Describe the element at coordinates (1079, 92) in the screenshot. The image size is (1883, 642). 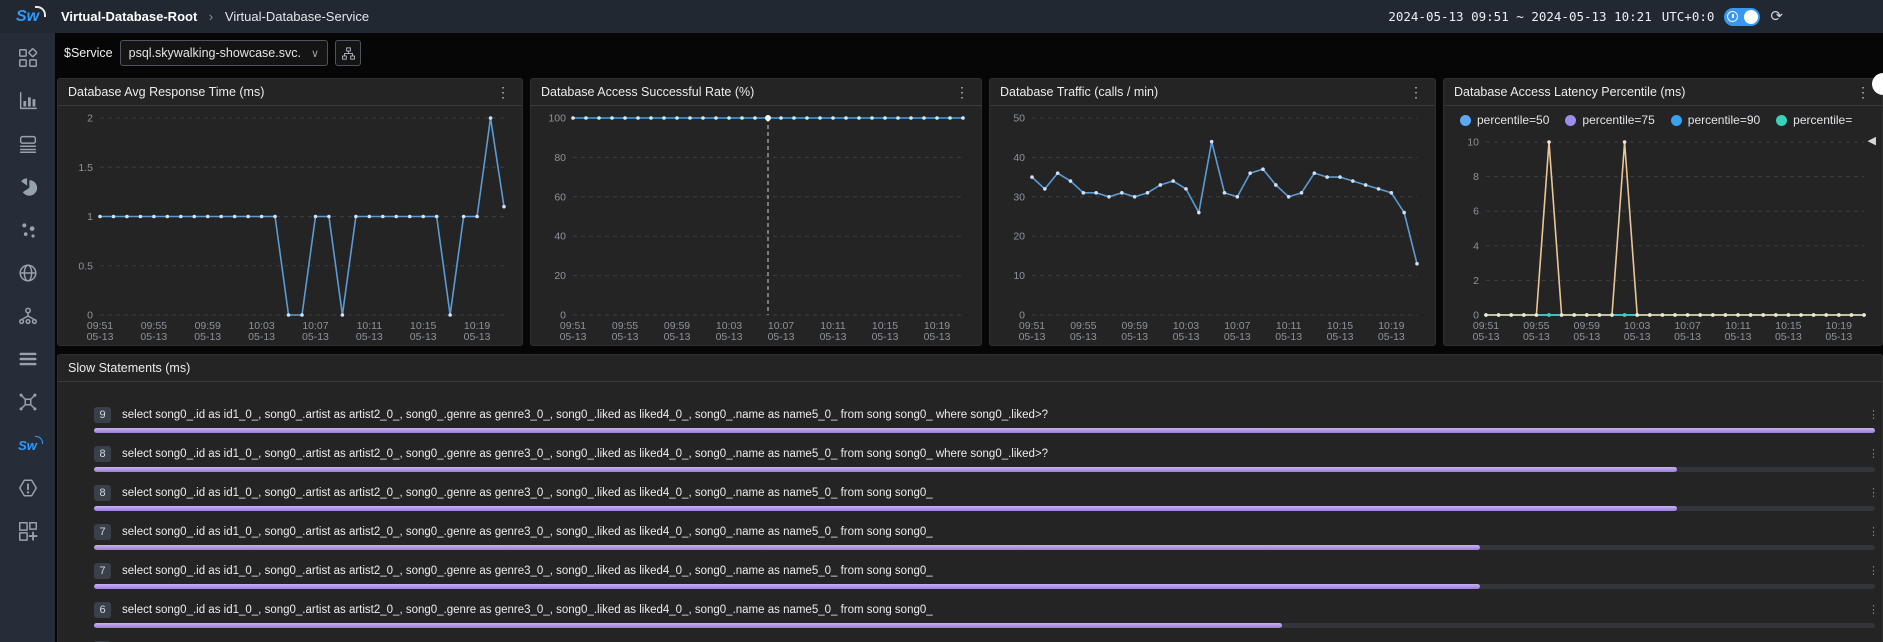
I see `panel-title: Database Traffic (calls / min)` at that location.